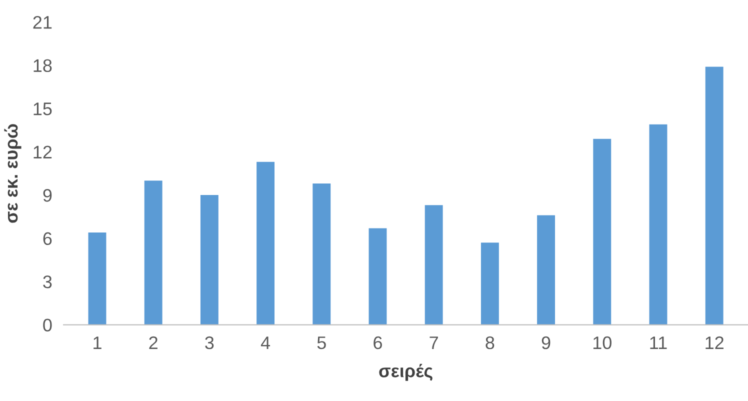 The width and height of the screenshot is (748, 401). I want to click on x-tick-label: 2, so click(153, 343).